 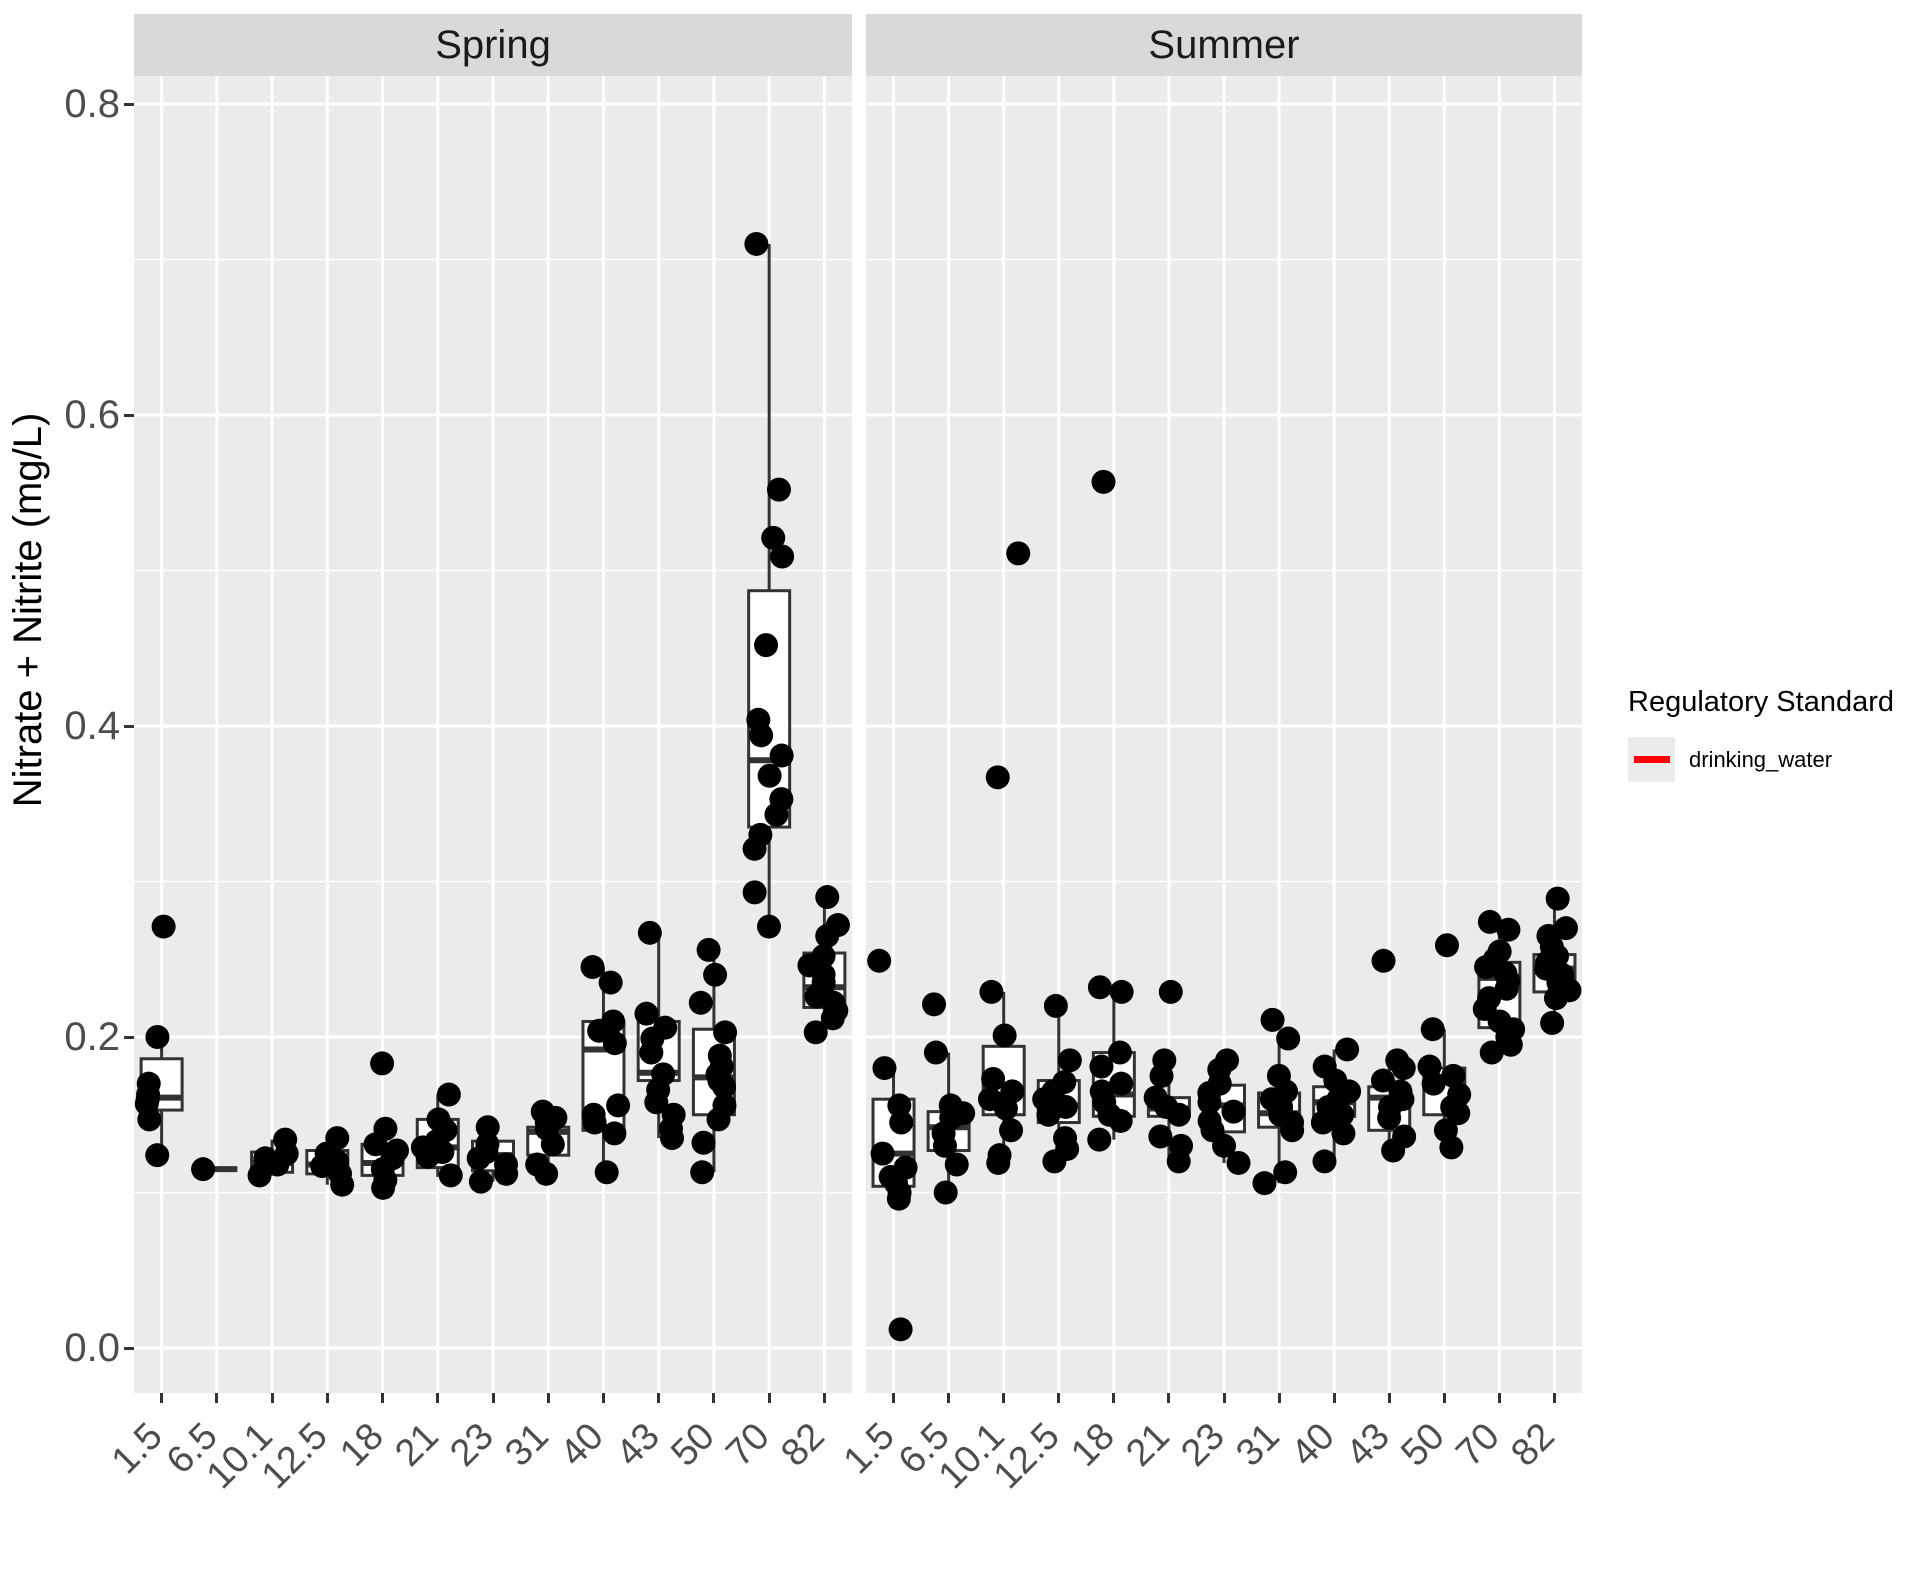 I want to click on legend-entry-drinking-water: drinking_water, so click(x=1773, y=759).